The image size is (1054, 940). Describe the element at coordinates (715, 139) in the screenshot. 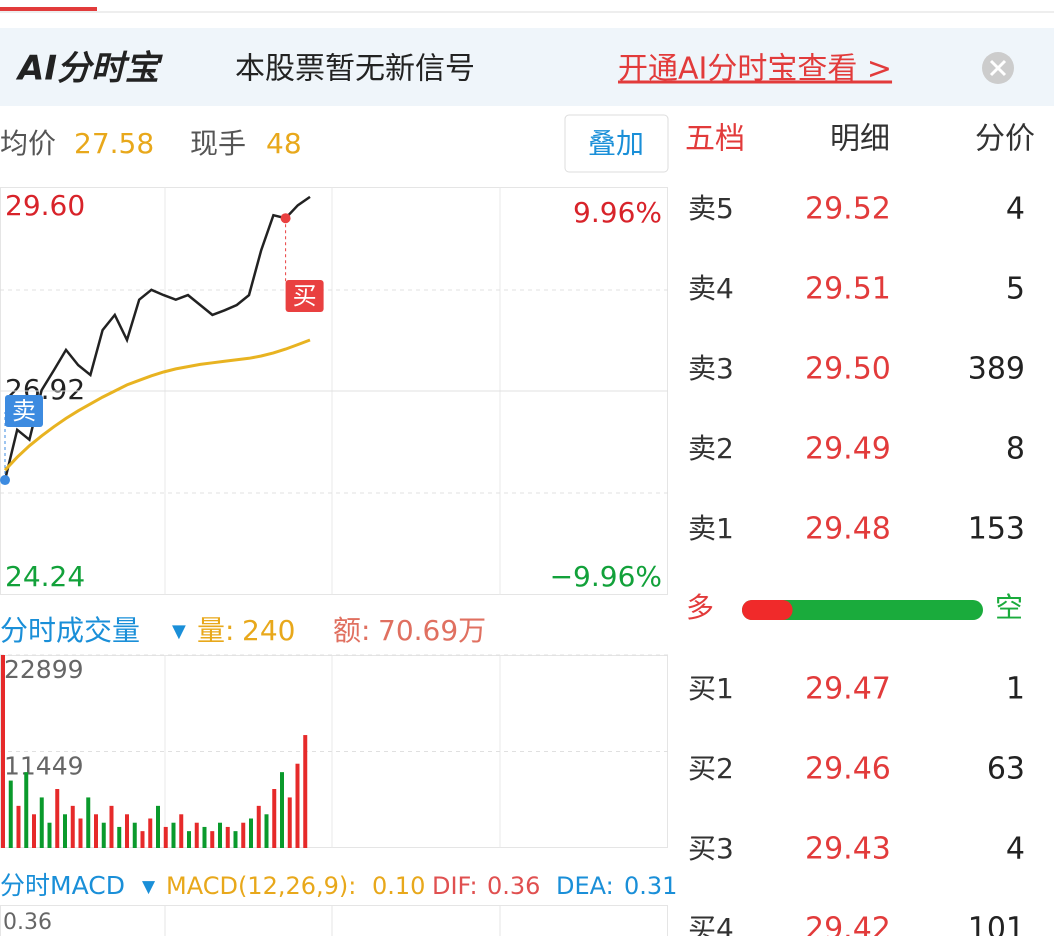

I see `tab-active: 五档` at that location.